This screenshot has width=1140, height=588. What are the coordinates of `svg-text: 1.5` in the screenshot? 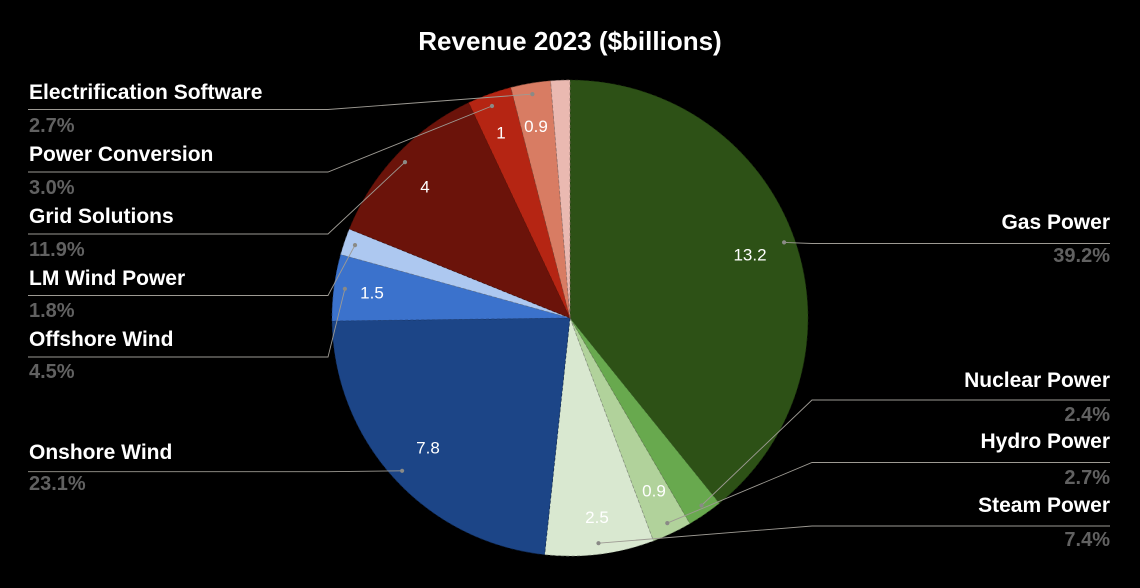 It's located at (372, 293).